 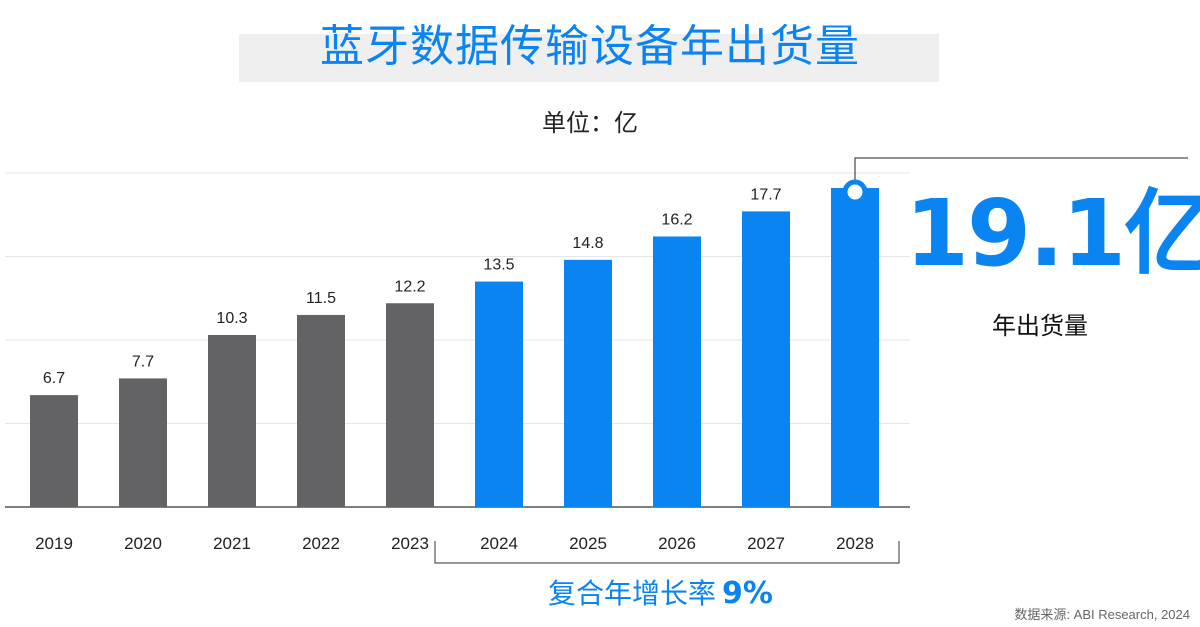 I want to click on data-label-2020: 7.7, so click(x=143, y=361).